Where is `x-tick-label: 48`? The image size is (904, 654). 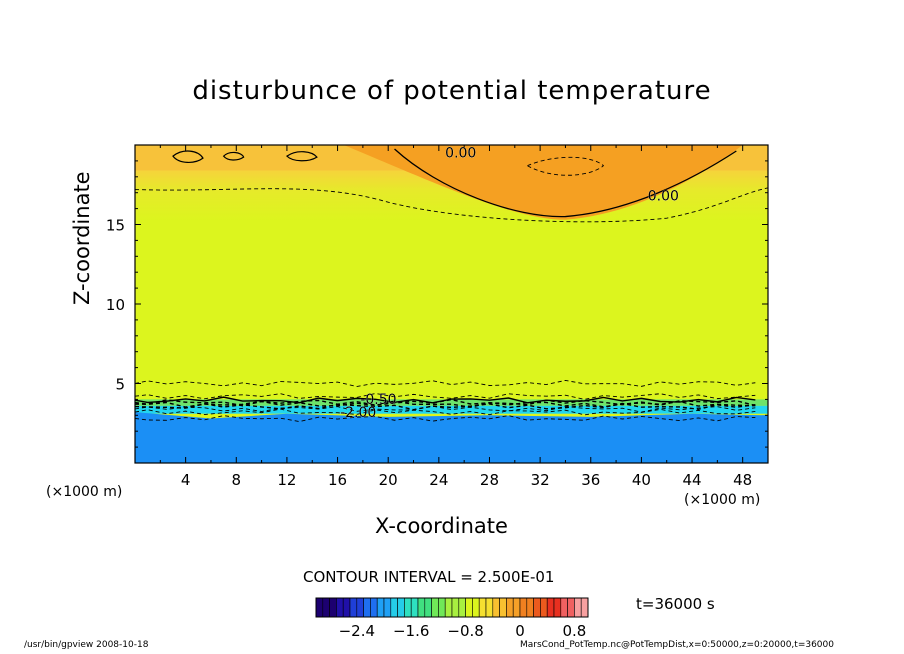 x-tick-label: 48 is located at coordinates (742, 480).